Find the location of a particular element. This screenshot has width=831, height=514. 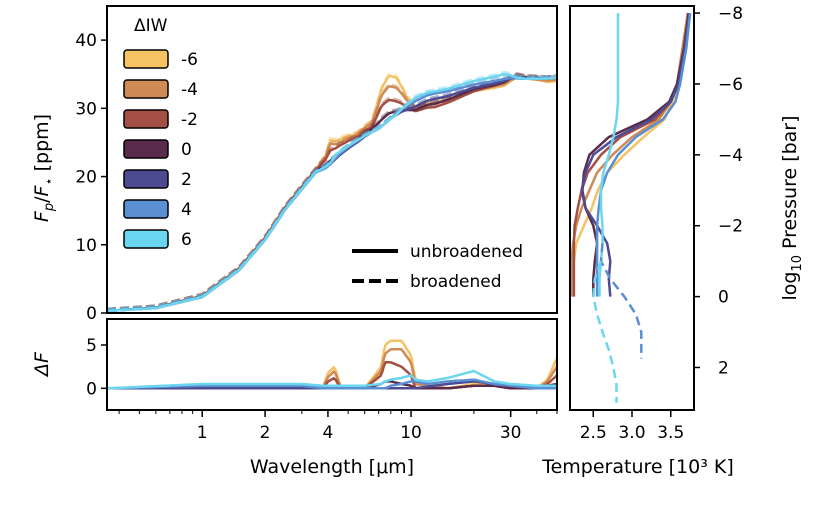

dashed-line-label: broadened is located at coordinates (456, 282).